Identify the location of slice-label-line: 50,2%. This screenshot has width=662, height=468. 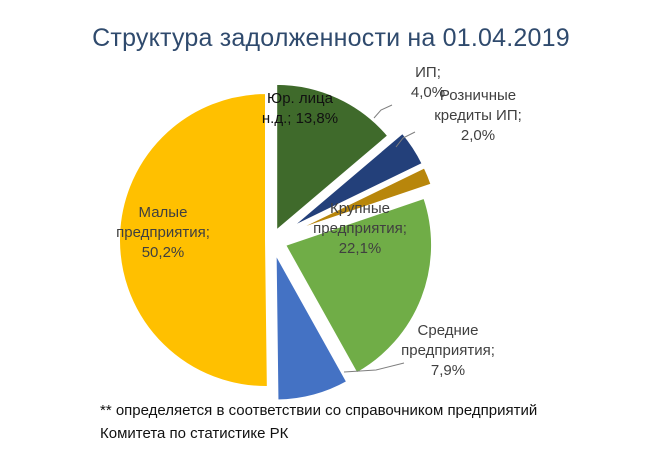
(163, 252).